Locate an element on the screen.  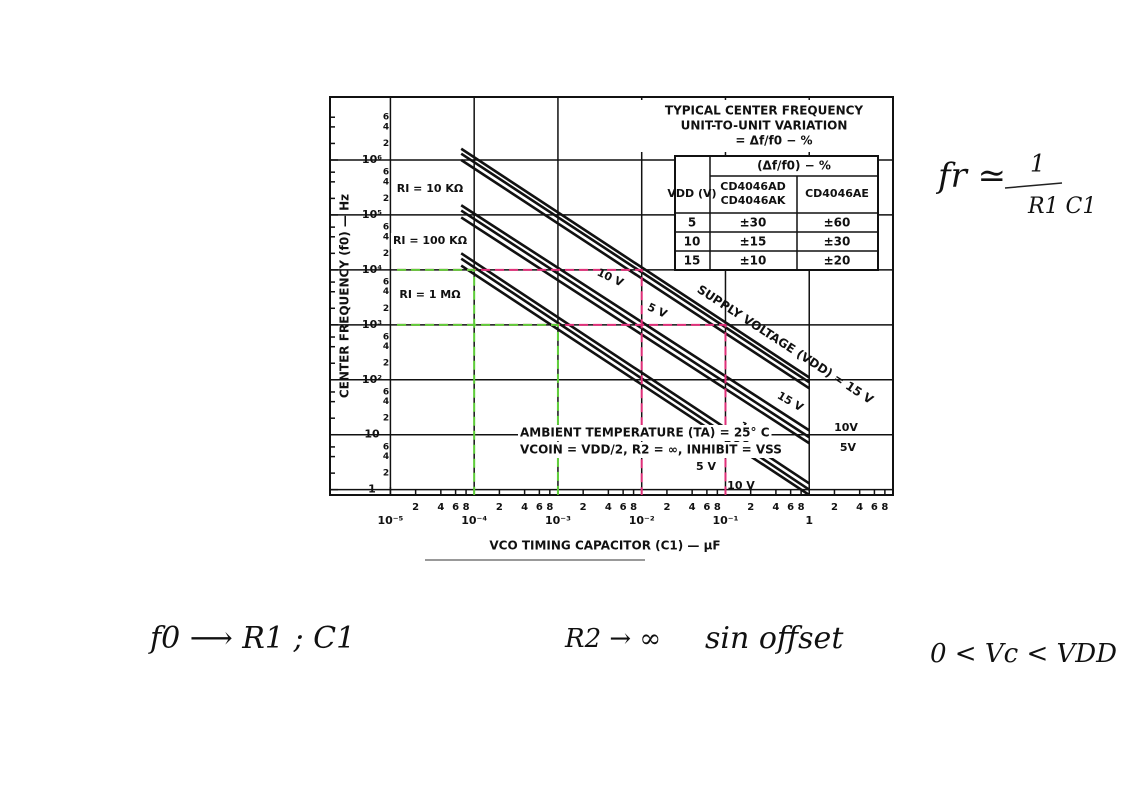
table-bg is located at coordinates (765, 126).